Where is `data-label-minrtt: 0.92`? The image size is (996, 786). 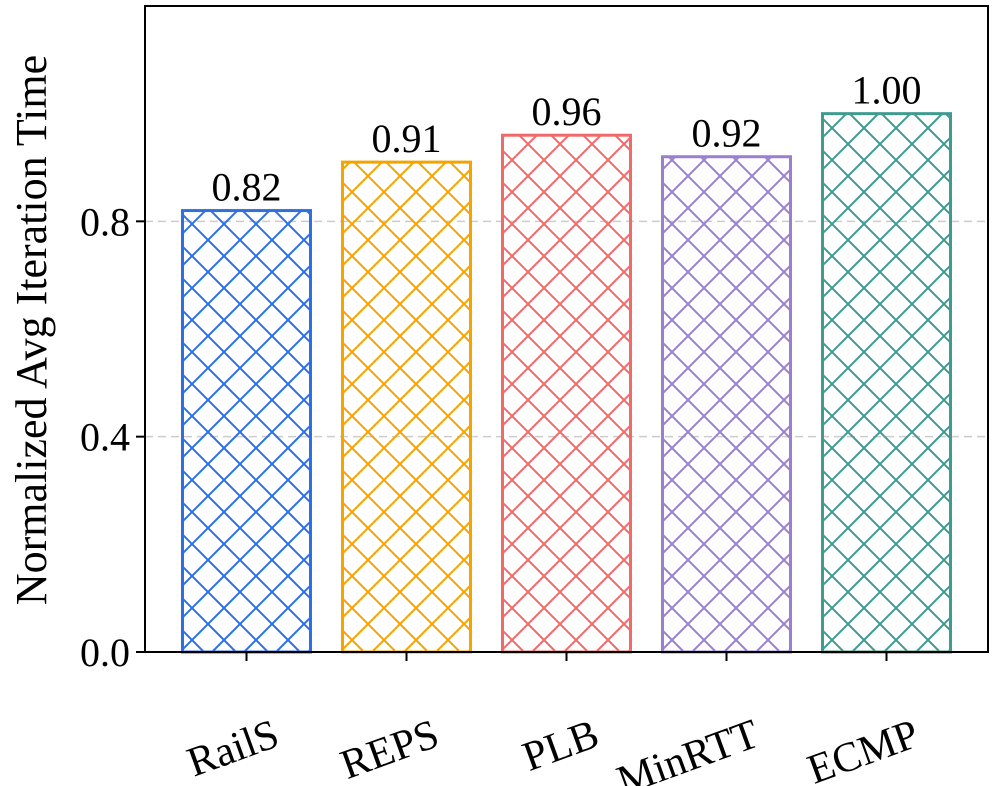
data-label-minrtt: 0.92 is located at coordinates (727, 133).